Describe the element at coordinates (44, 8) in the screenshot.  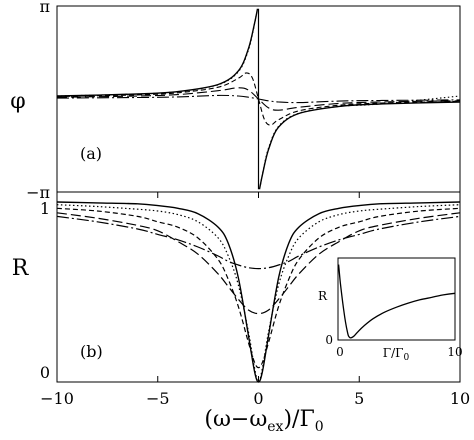
I see `top-ytick-label: π` at that location.